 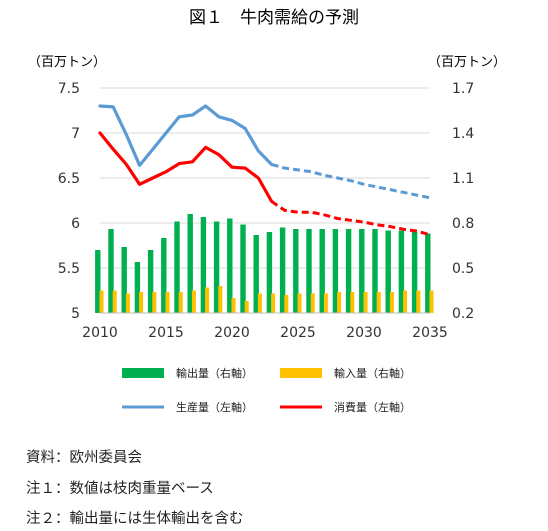 What do you see at coordinates (463, 224) in the screenshot?
I see `right-tick-label: 0.8` at bounding box center [463, 224].